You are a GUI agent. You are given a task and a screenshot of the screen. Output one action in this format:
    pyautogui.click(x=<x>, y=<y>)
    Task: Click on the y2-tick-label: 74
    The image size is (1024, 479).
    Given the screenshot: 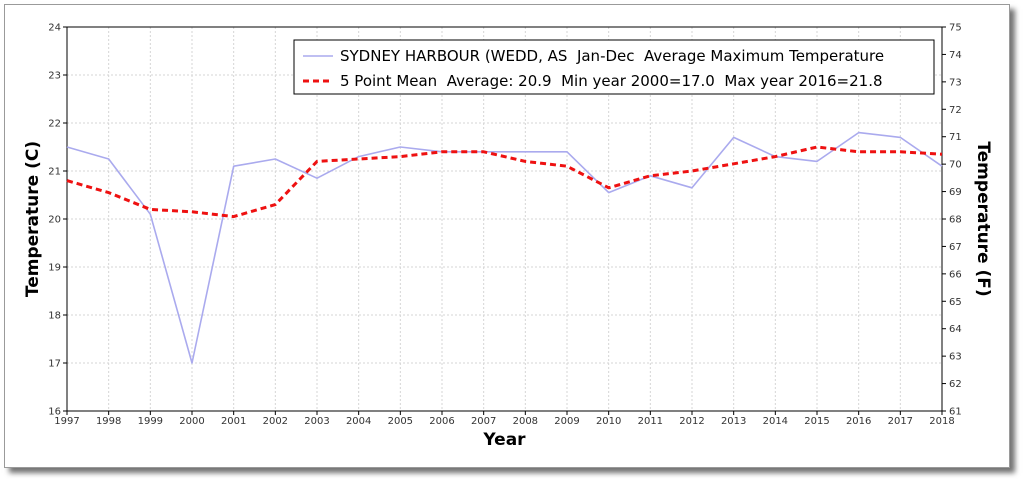 What is the action you would take?
    pyautogui.click(x=955, y=55)
    